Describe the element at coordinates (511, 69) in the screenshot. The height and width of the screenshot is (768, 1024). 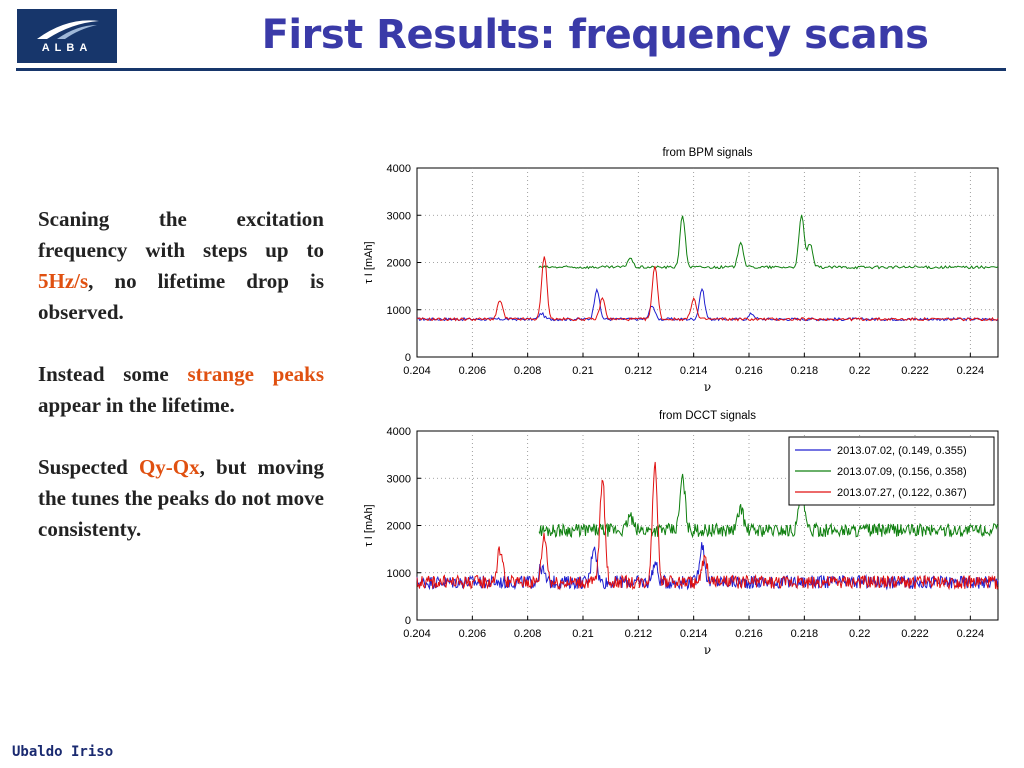
I see `title-divider` at that location.